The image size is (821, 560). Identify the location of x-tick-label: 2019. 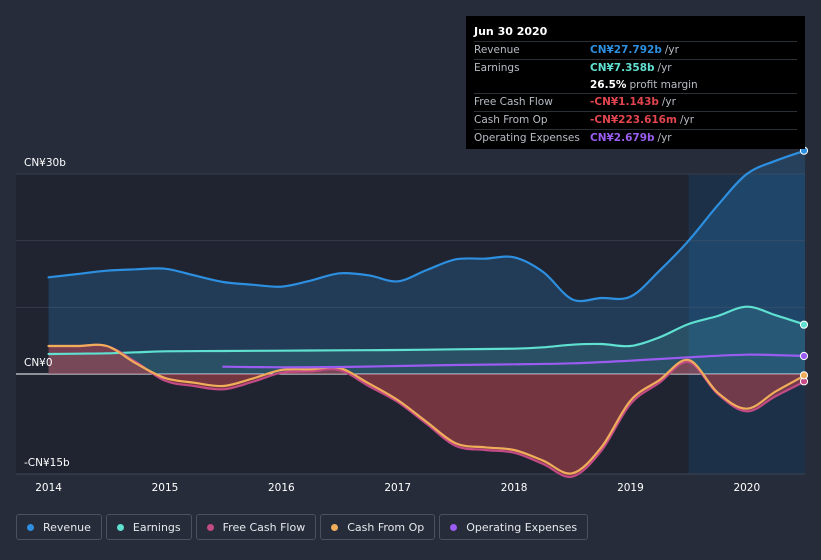
(630, 488).